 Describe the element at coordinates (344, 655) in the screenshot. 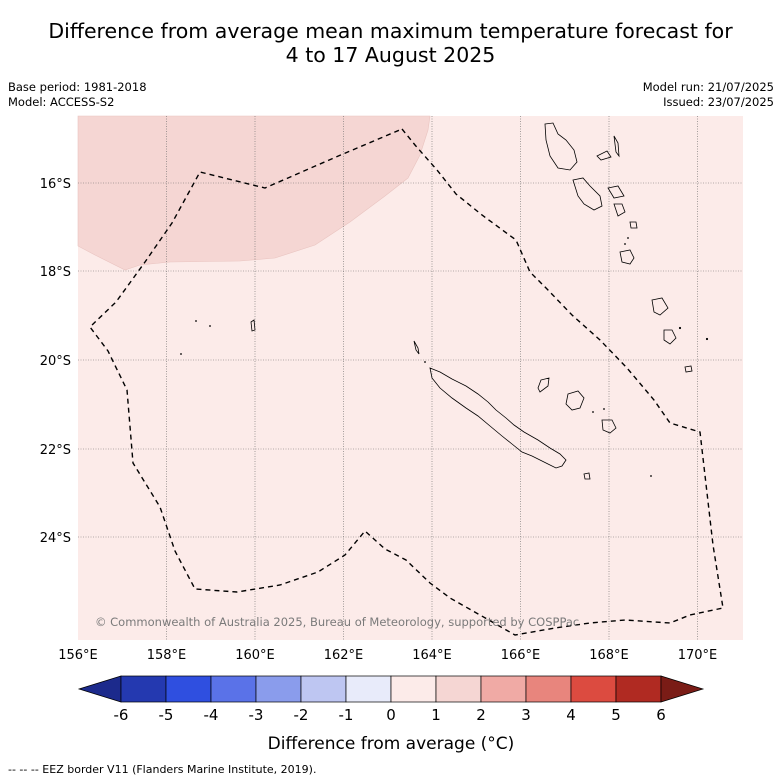

I see `lon-tick-label: 162°E` at that location.